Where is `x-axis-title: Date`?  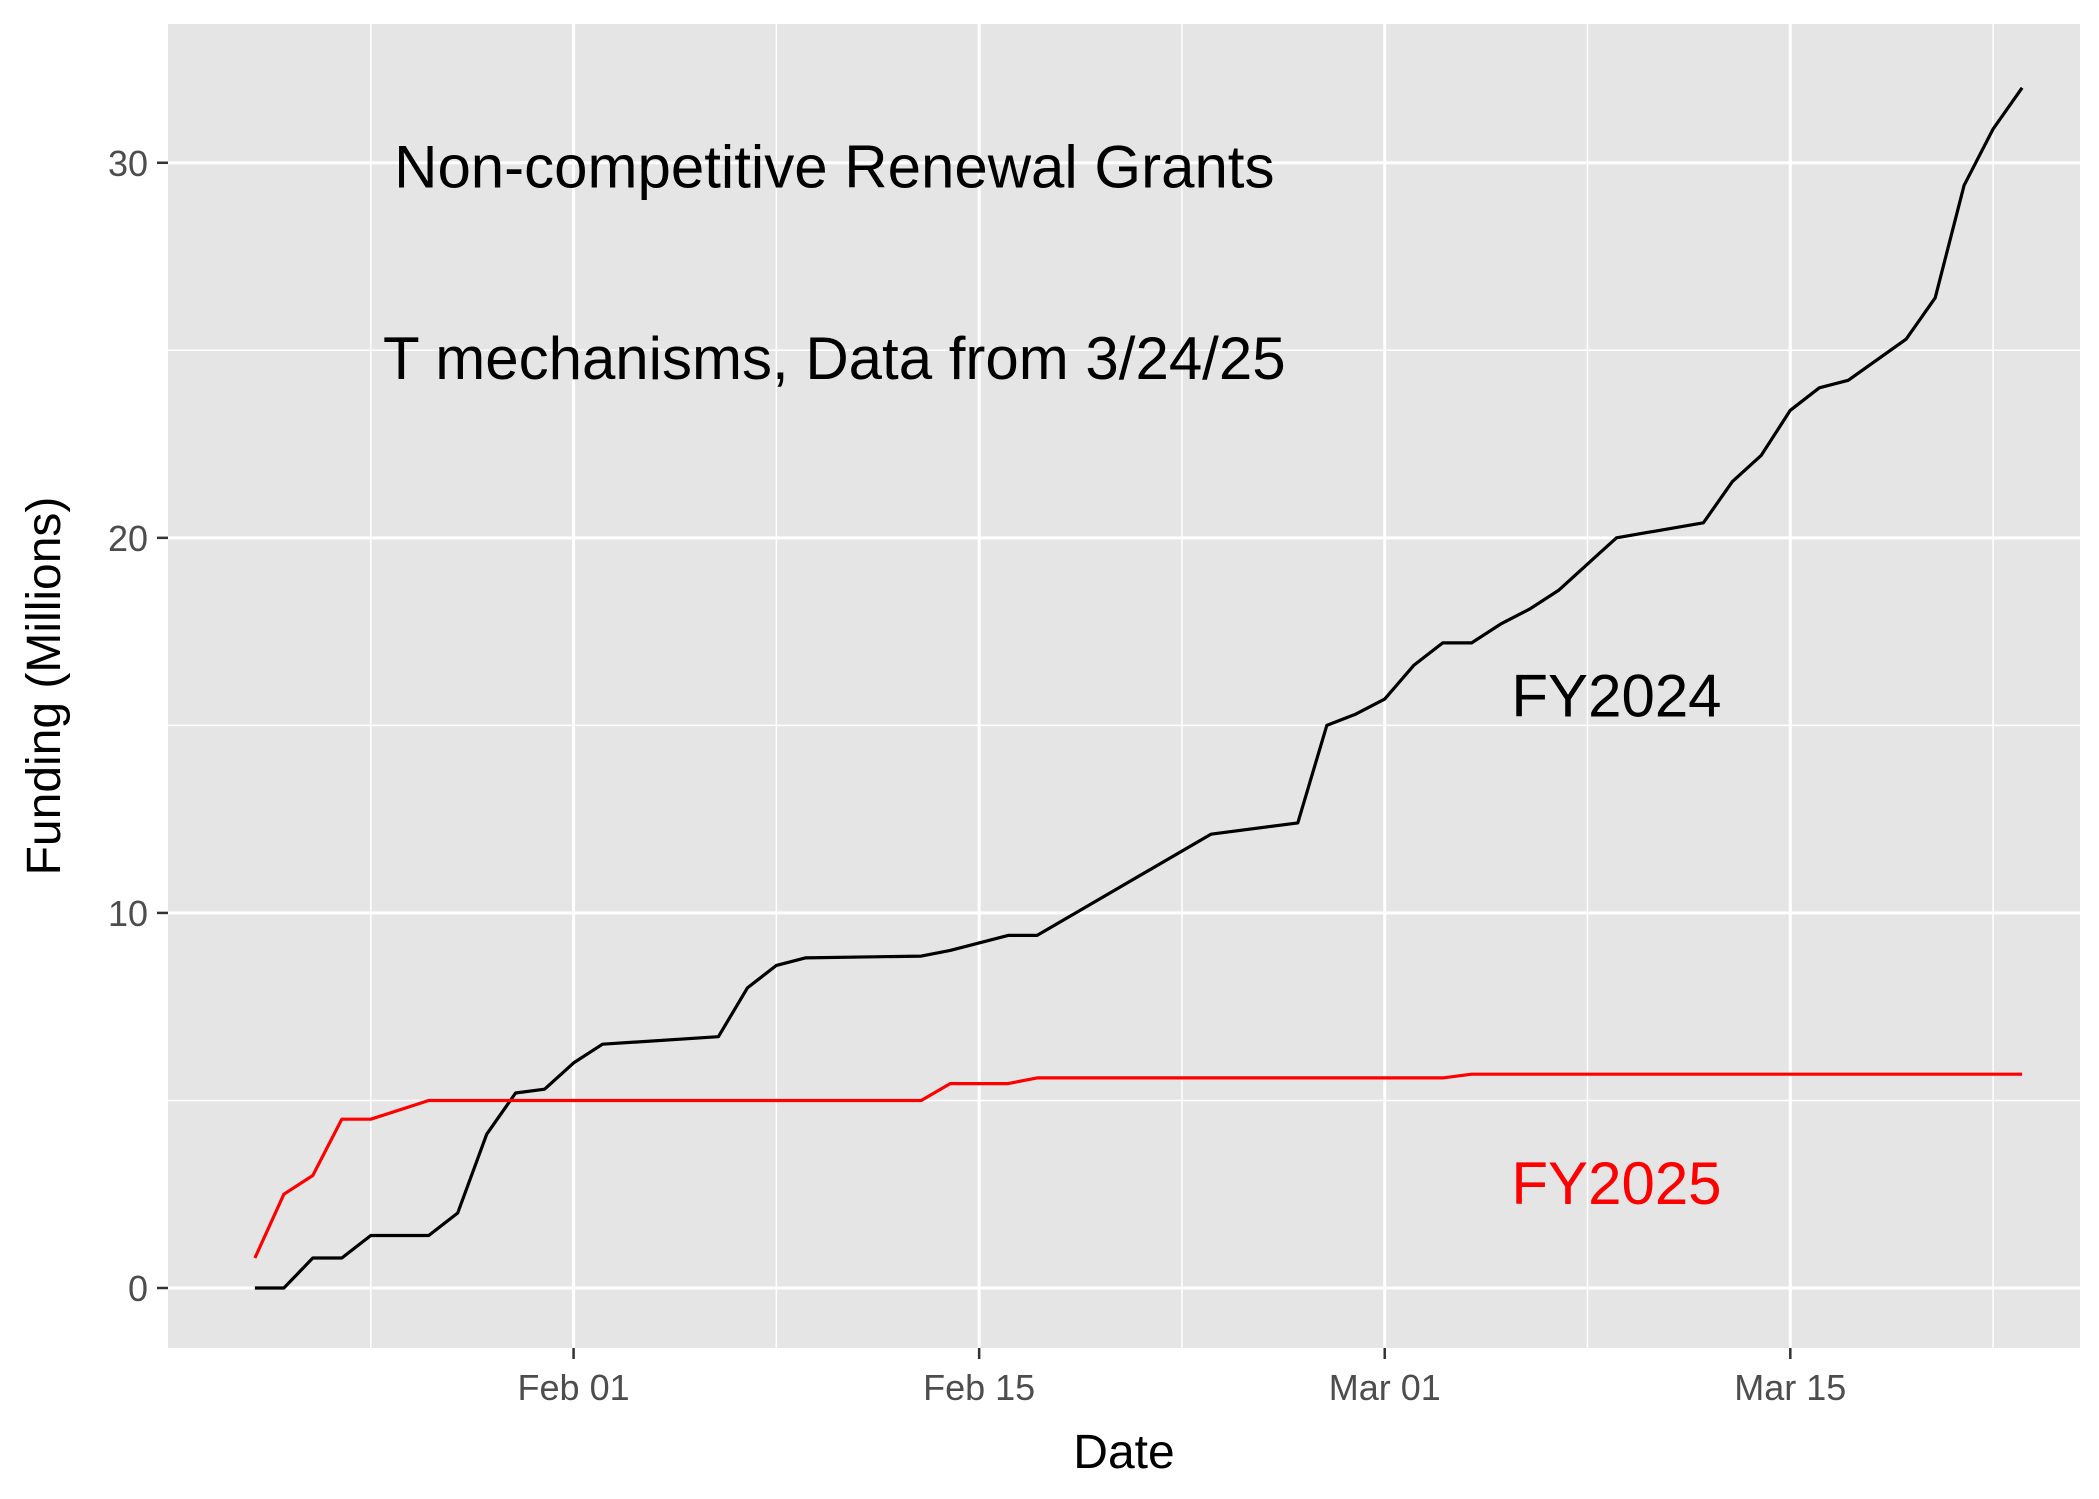
x-axis-title: Date is located at coordinates (1123, 1452).